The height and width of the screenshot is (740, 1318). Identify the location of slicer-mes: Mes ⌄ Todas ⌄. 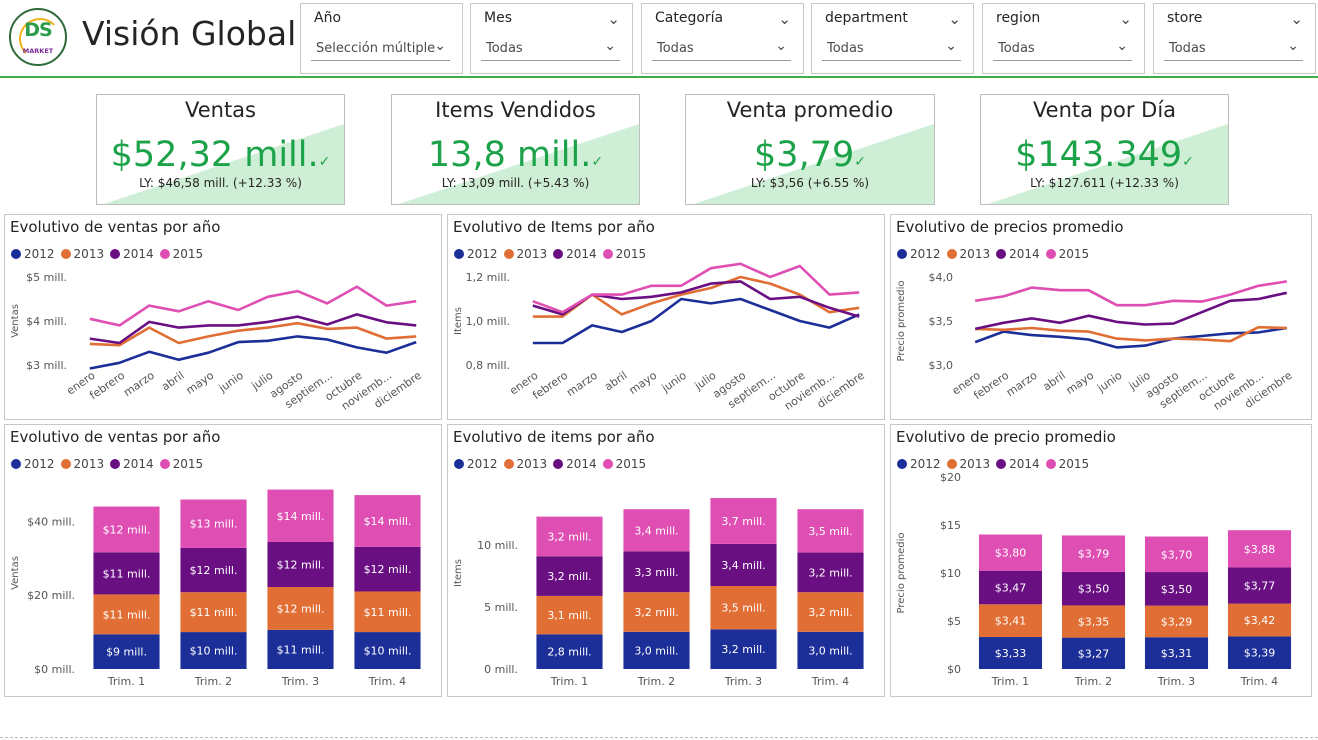
(551, 38).